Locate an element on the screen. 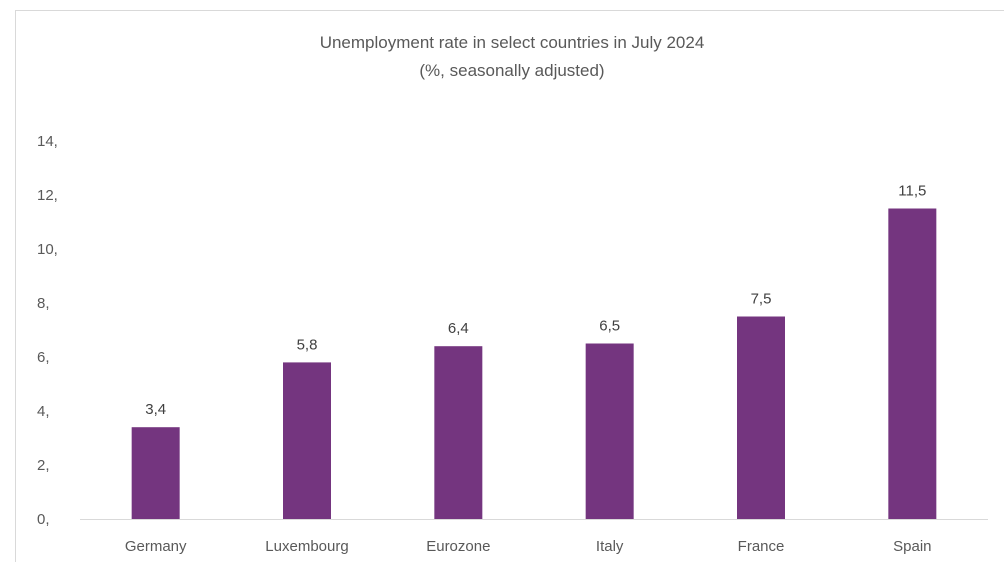 The height and width of the screenshot is (562, 1004). x-tick-label-italy: Italy is located at coordinates (610, 546).